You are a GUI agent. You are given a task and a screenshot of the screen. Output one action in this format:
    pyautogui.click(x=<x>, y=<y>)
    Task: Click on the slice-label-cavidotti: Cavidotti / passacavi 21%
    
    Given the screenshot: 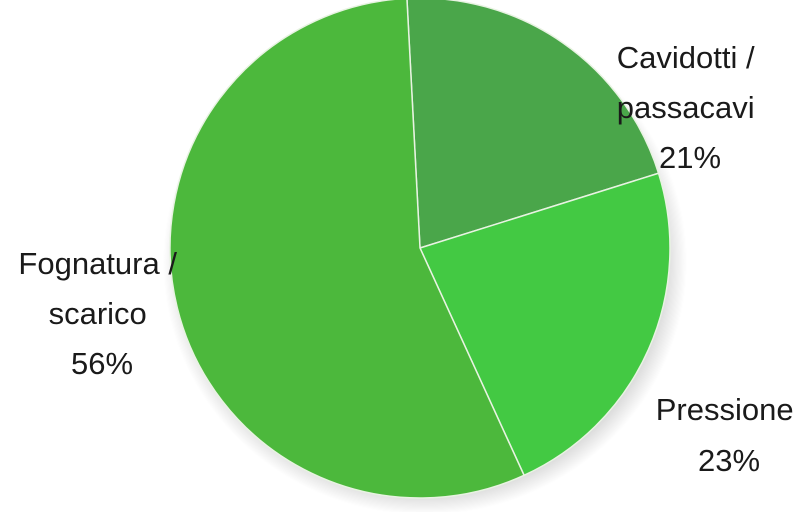 What is the action you would take?
    pyautogui.click(x=690, y=107)
    